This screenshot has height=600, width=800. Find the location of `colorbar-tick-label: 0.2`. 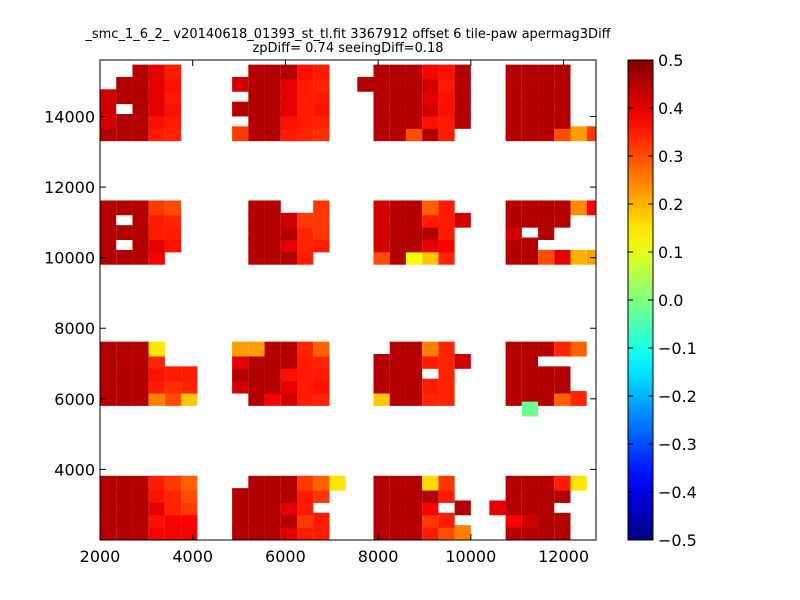

colorbar-tick-label: 0.2 is located at coordinates (670, 204).